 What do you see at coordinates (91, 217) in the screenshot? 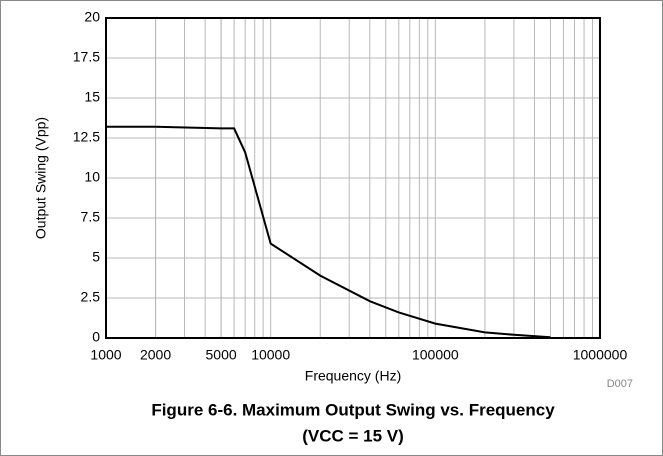
I see `y-tick-label: 7.5` at bounding box center [91, 217].